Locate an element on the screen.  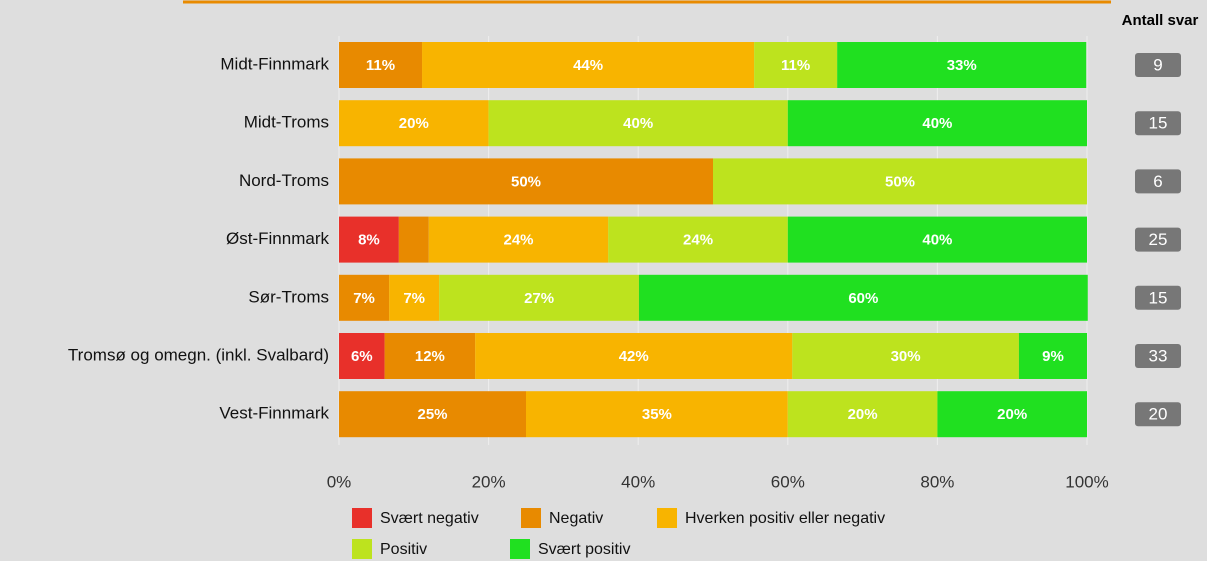
value-label: 35% is located at coordinates (657, 414).